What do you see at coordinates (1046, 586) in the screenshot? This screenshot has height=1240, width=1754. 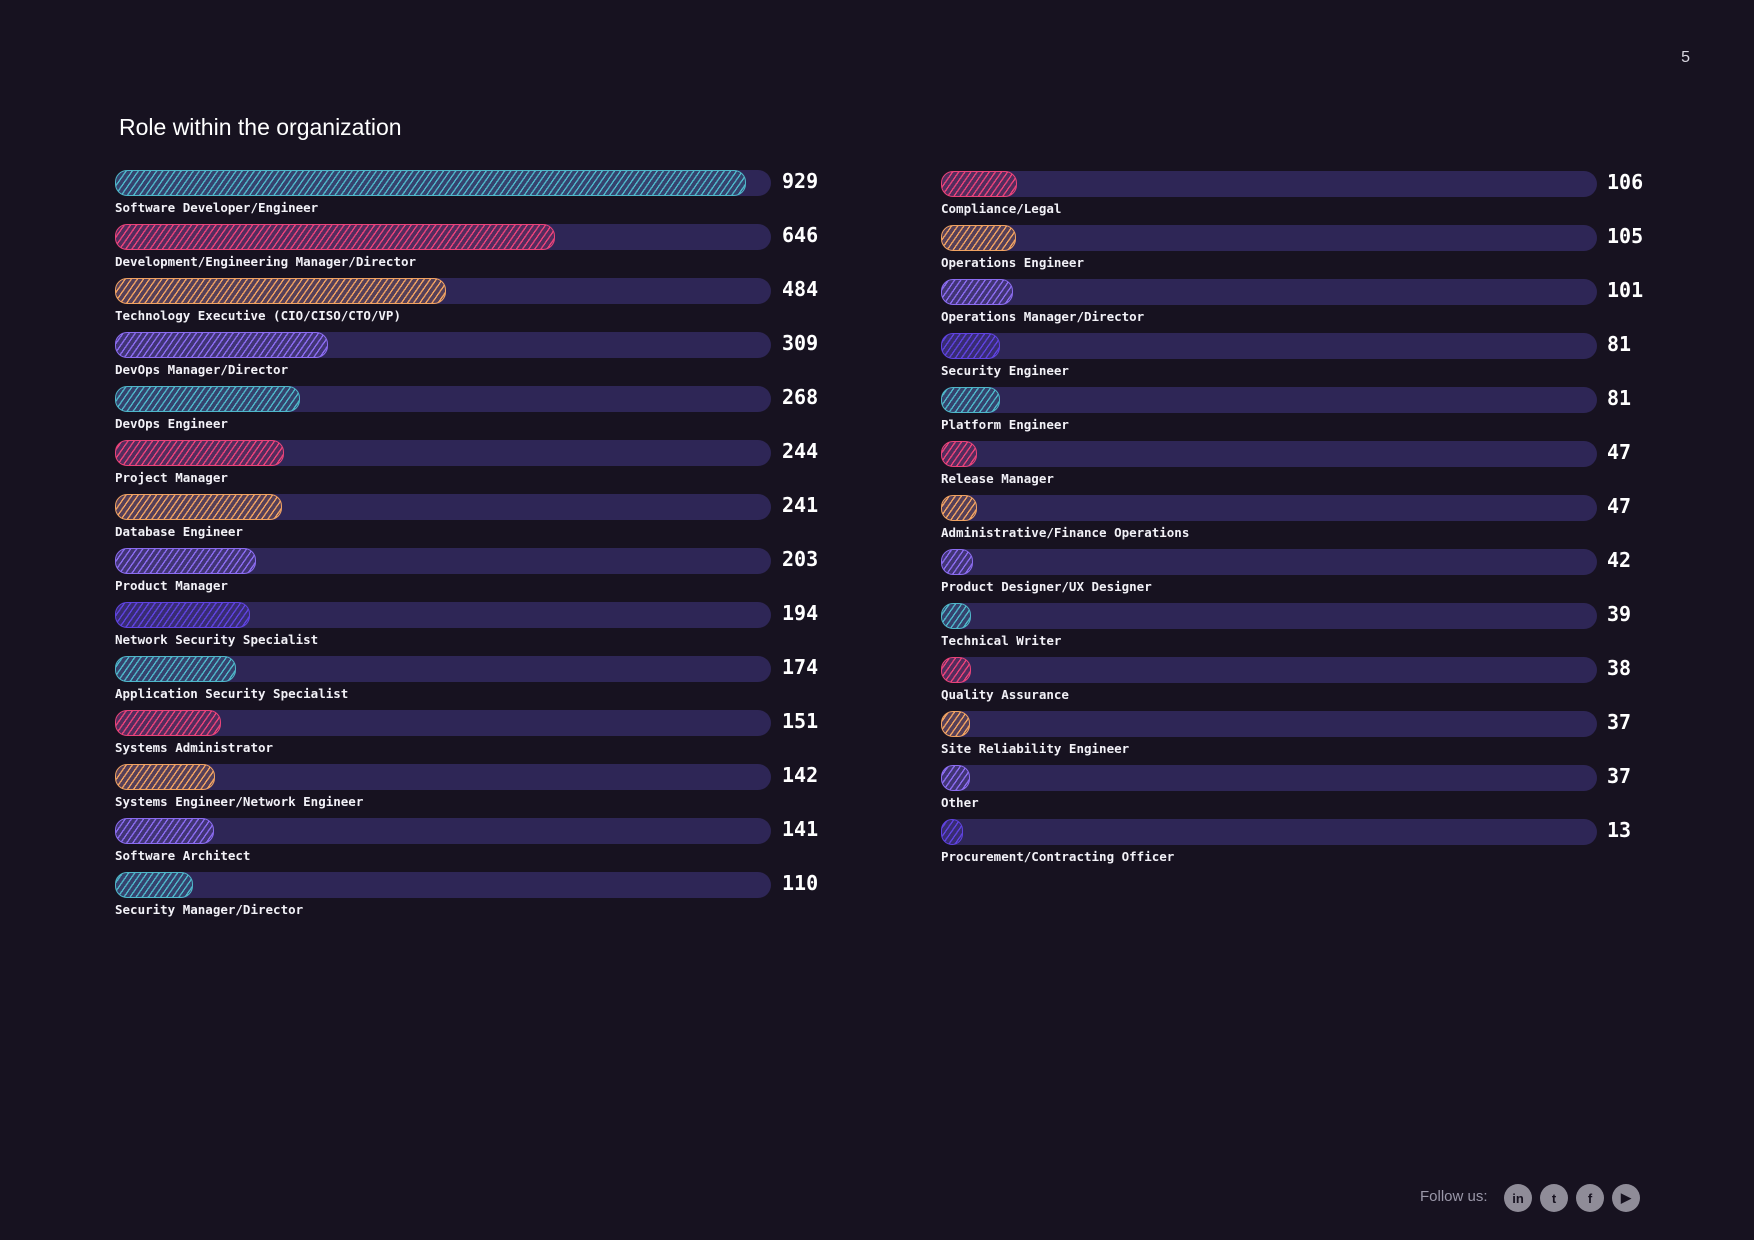 I see `bar-category-label: Product Designer/UX Designer` at bounding box center [1046, 586].